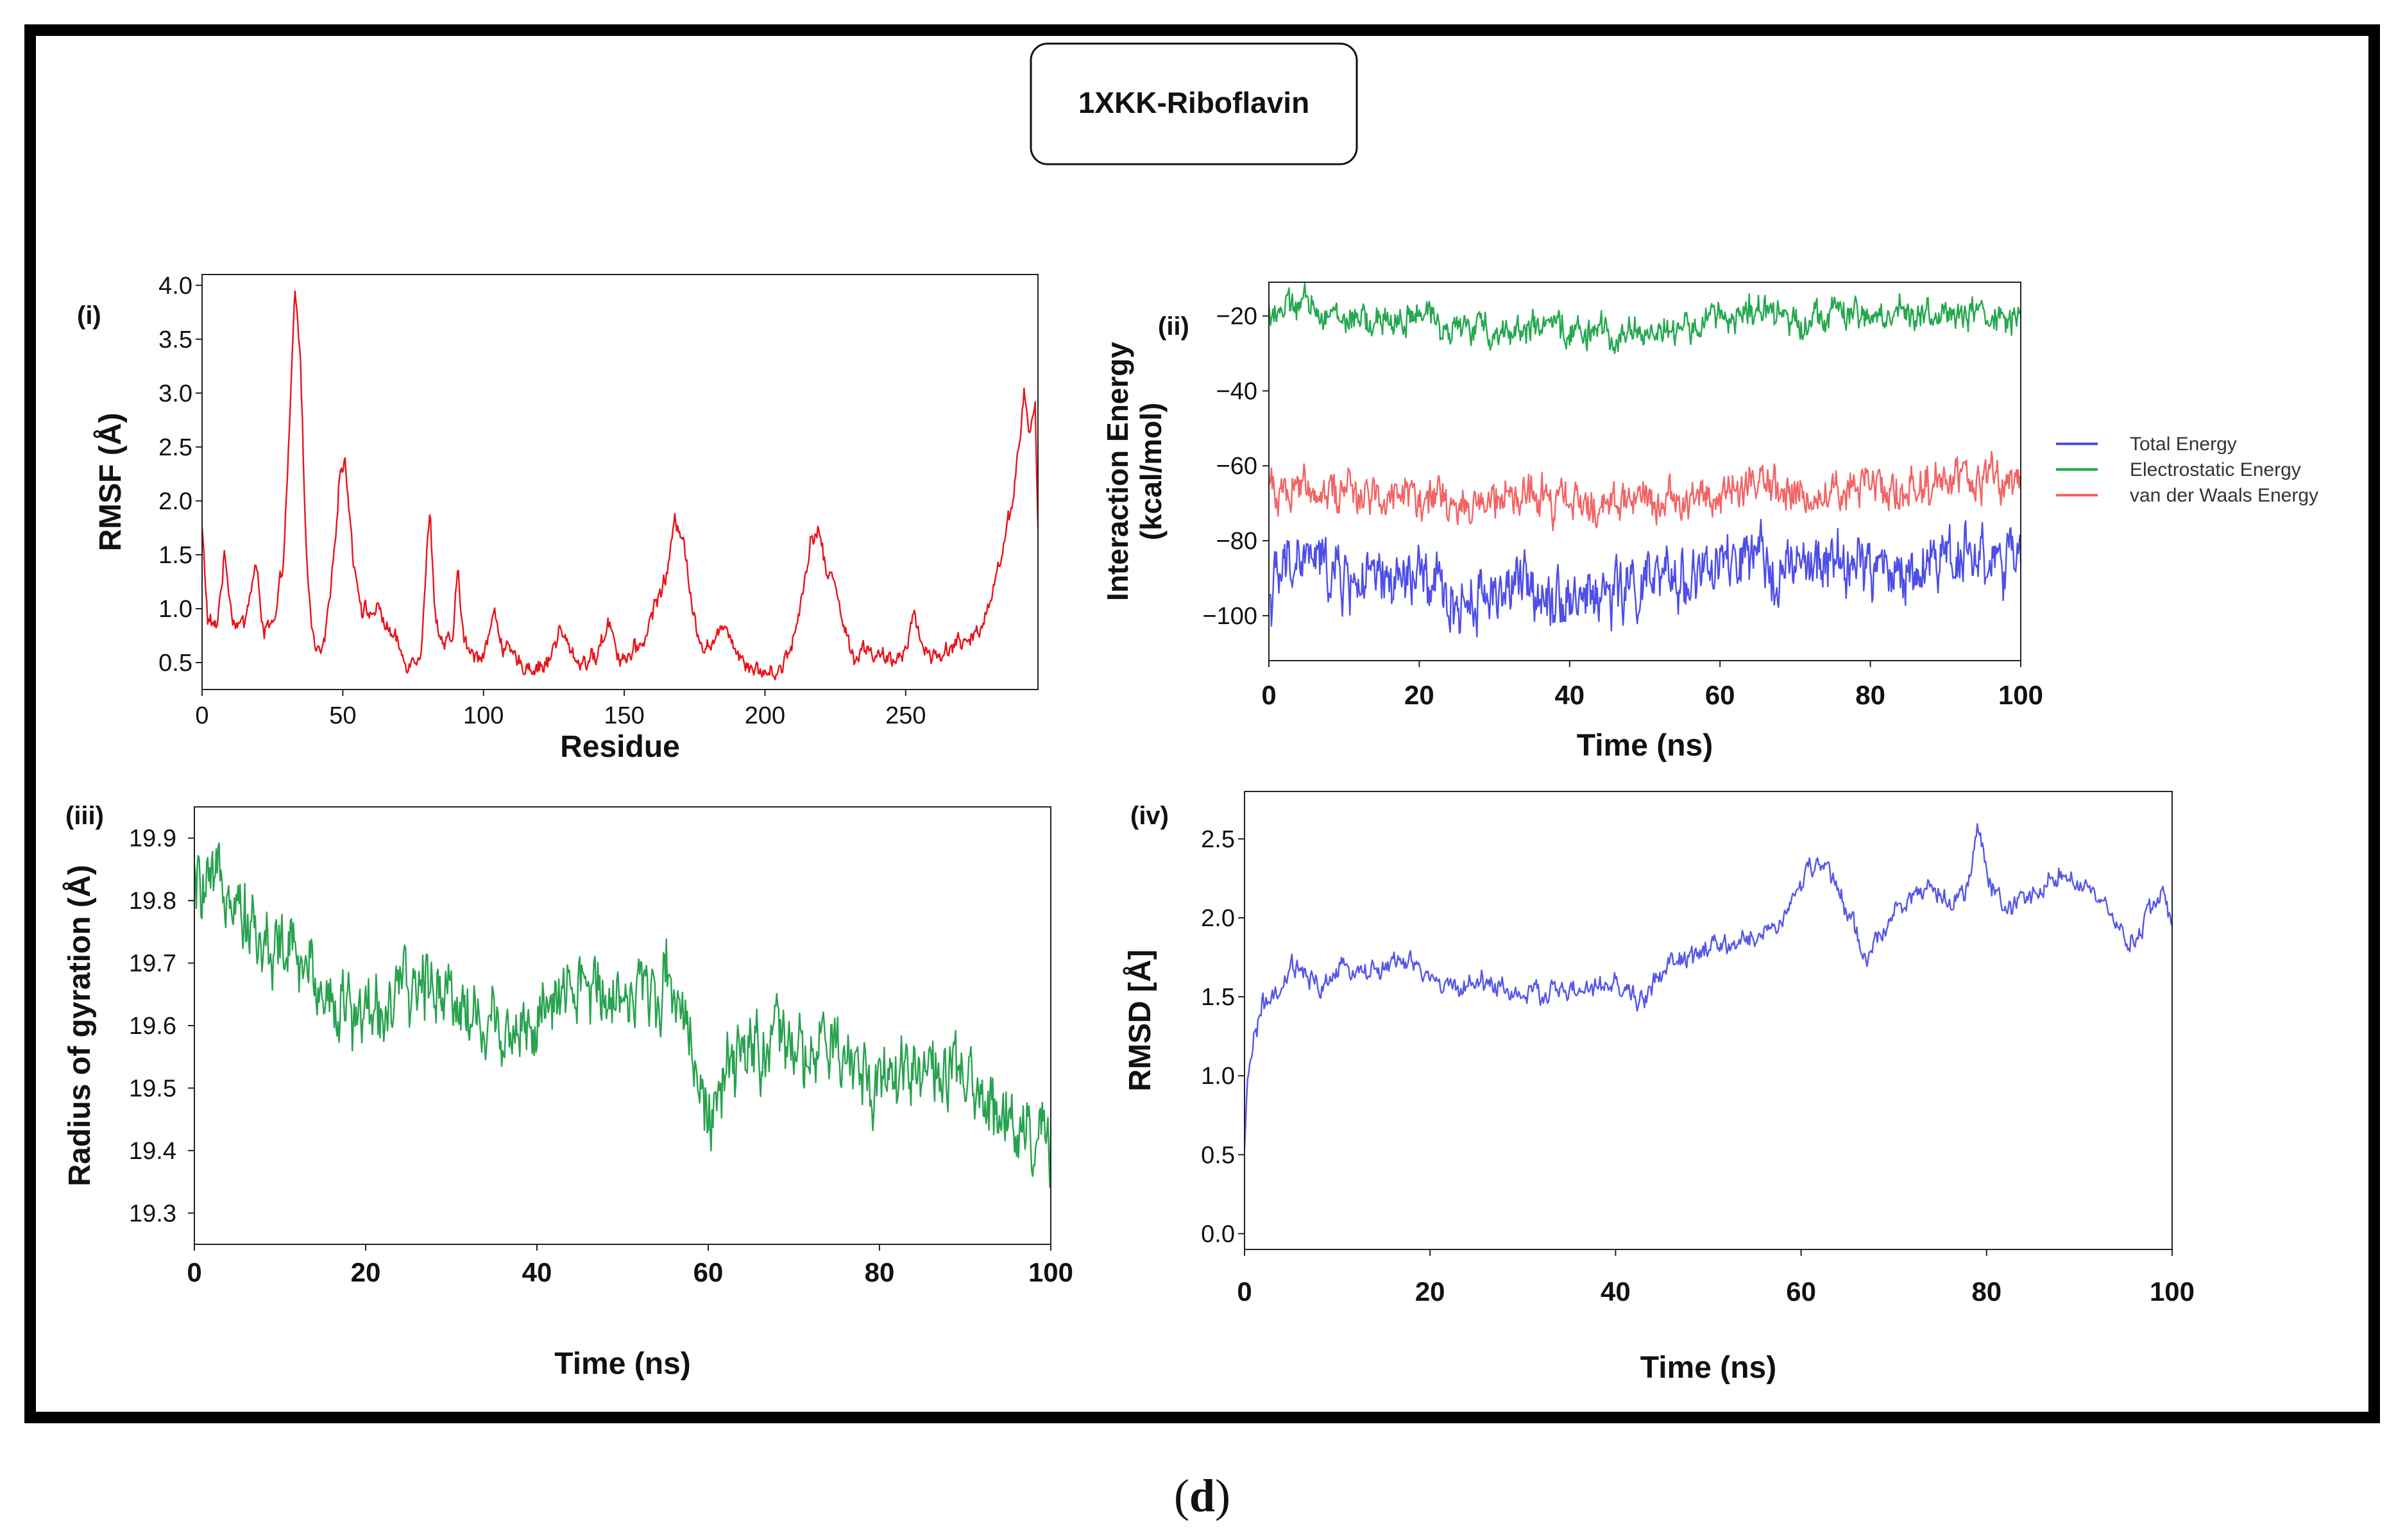  I want to click on series-line-rmsd, so click(1708, 986).